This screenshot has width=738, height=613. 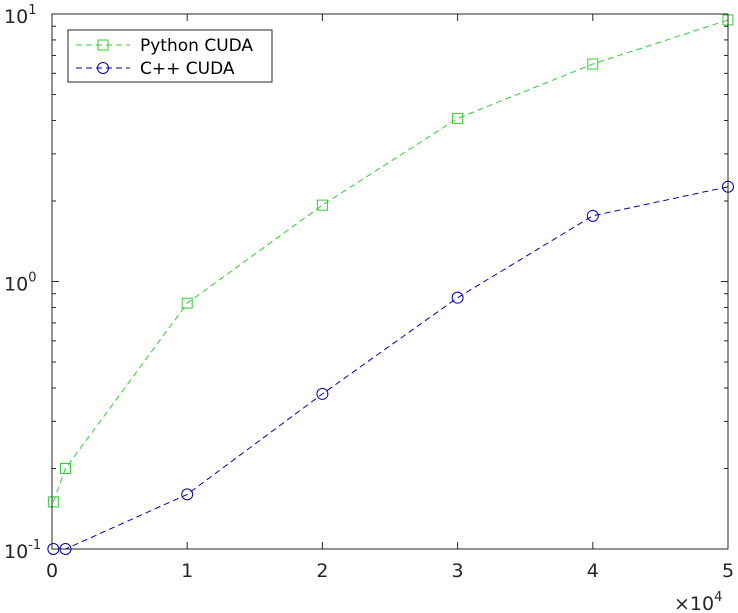 What do you see at coordinates (718, 597) in the screenshot?
I see `x-multiplier-exponent: 4` at bounding box center [718, 597].